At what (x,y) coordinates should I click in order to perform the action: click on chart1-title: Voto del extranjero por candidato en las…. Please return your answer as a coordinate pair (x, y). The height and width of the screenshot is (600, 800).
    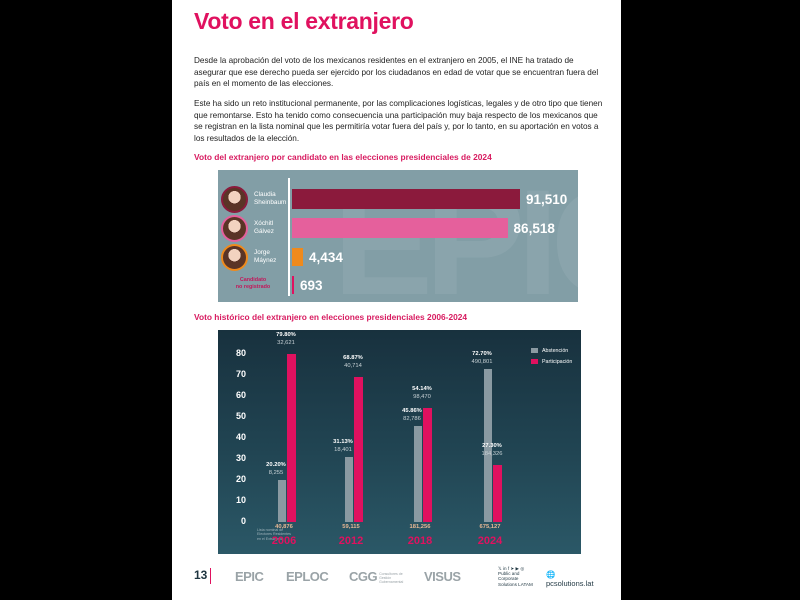
    Looking at the image, I should click on (343, 157).